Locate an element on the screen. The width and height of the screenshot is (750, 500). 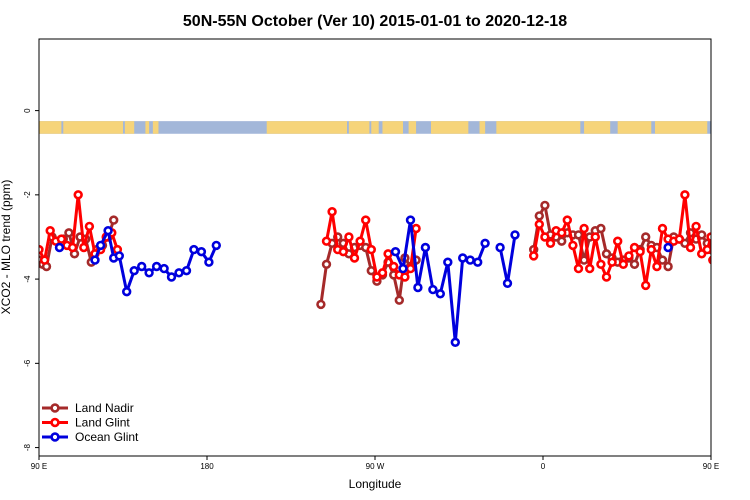
legend-label: Ocean Glint is located at coordinates (107, 437).